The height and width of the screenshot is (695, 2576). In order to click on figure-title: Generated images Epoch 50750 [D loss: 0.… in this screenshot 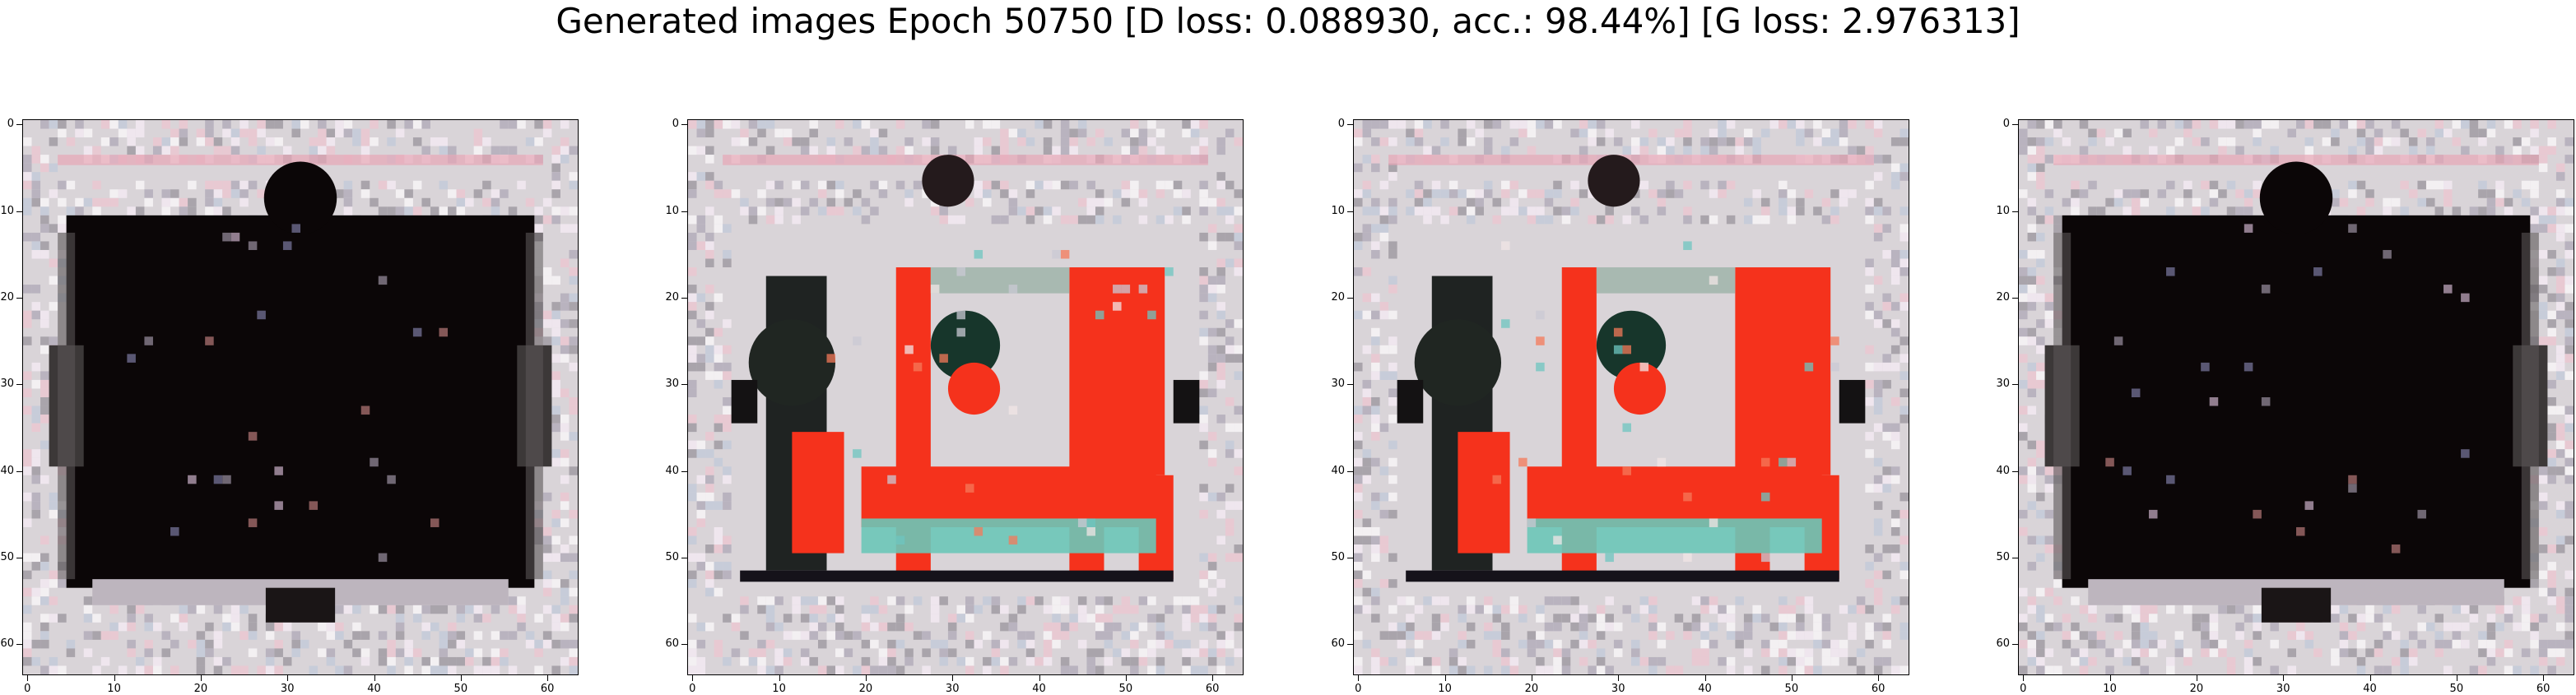, I will do `click(1288, 21)`.